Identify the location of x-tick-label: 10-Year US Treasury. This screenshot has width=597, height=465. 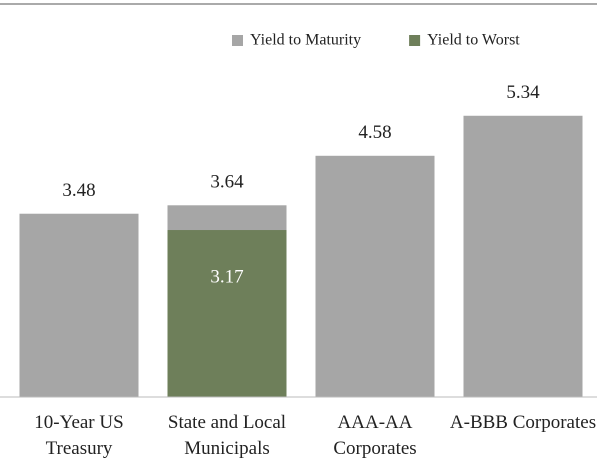
(79, 435).